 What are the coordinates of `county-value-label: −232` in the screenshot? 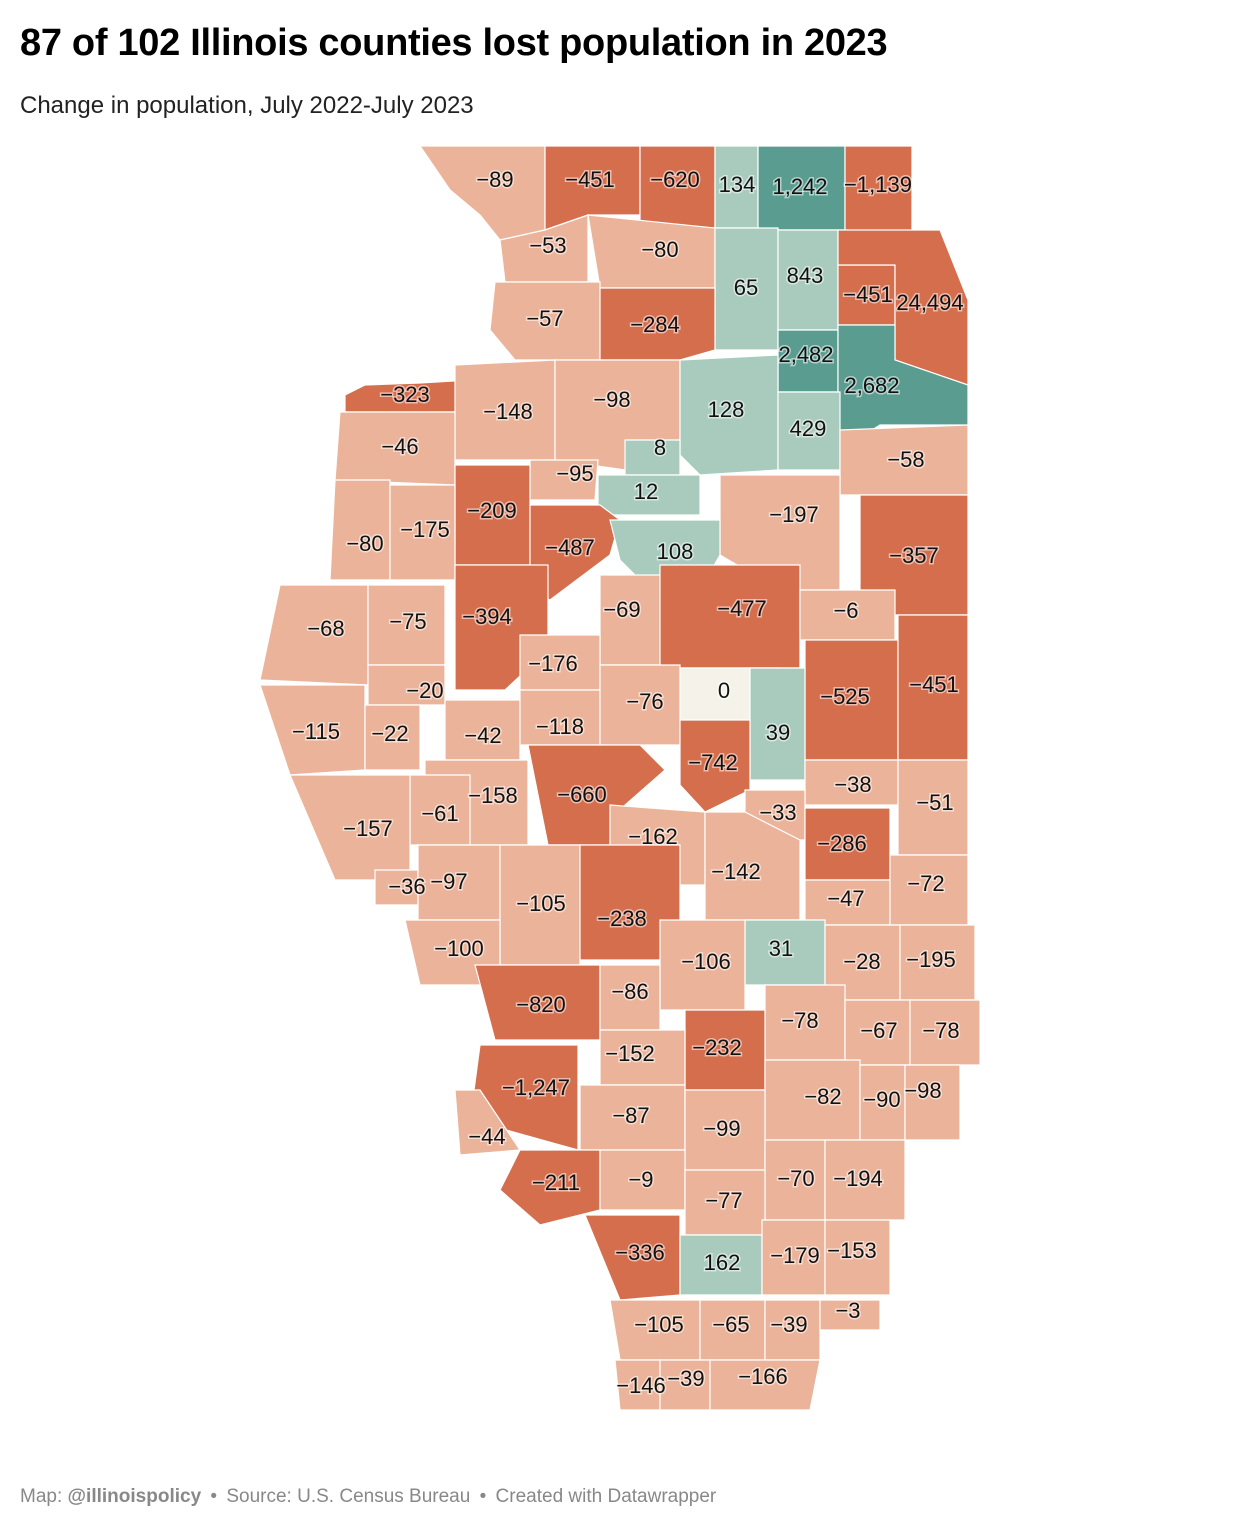 It's located at (717, 1047).